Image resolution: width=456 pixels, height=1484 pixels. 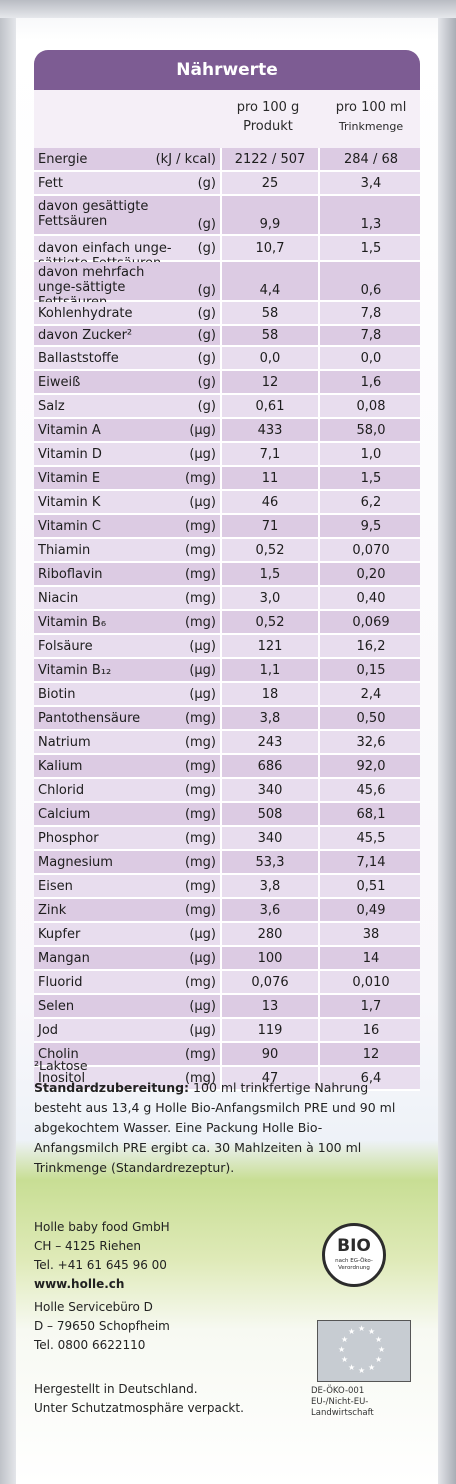 What do you see at coordinates (270, 1006) in the screenshot?
I see `value-per-100g: 13` at bounding box center [270, 1006].